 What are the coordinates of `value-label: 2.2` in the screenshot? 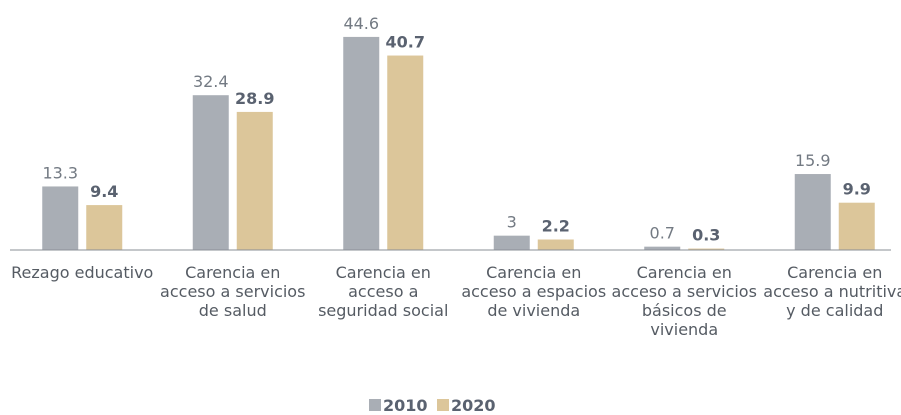 It's located at (556, 225).